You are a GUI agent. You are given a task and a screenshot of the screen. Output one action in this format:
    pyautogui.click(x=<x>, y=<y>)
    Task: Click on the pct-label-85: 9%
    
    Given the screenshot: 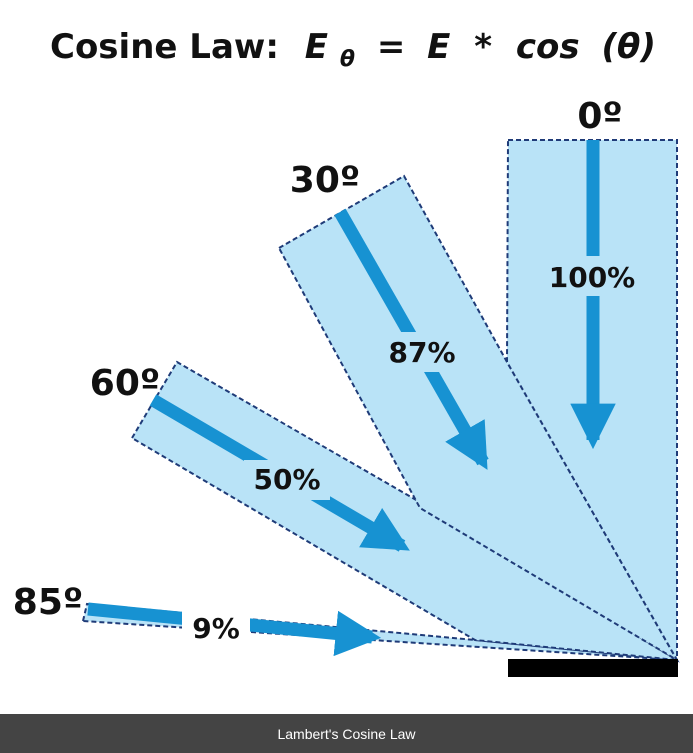 What is the action you would take?
    pyautogui.click(x=216, y=628)
    